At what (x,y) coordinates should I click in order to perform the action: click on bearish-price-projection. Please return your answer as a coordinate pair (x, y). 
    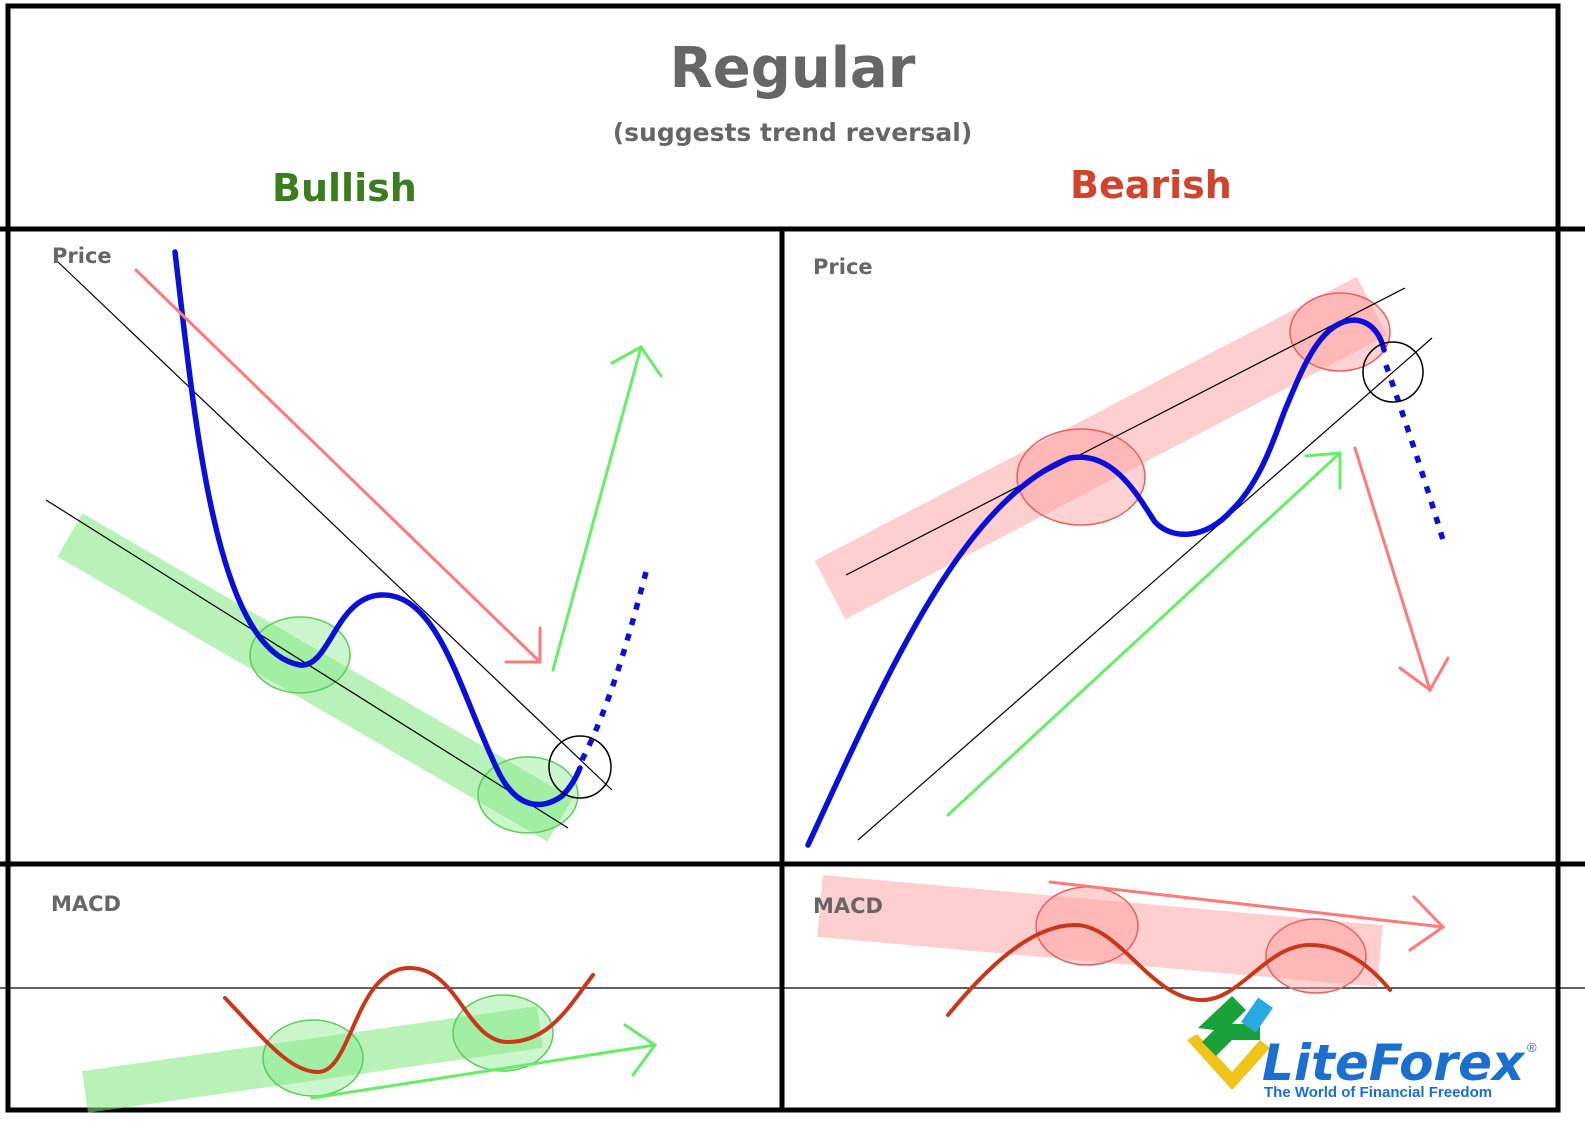
    Looking at the image, I should click on (1414, 452).